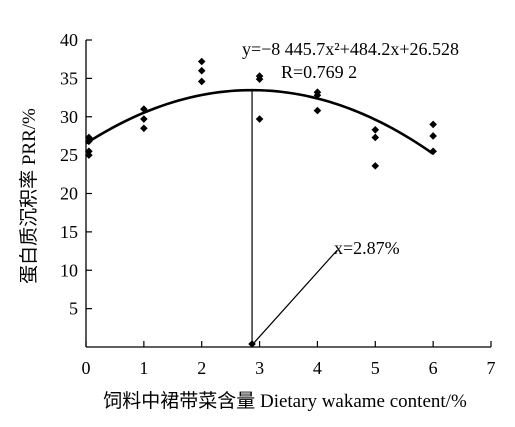  What do you see at coordinates (201, 368) in the screenshot?
I see `x-tick-label: 2` at bounding box center [201, 368].